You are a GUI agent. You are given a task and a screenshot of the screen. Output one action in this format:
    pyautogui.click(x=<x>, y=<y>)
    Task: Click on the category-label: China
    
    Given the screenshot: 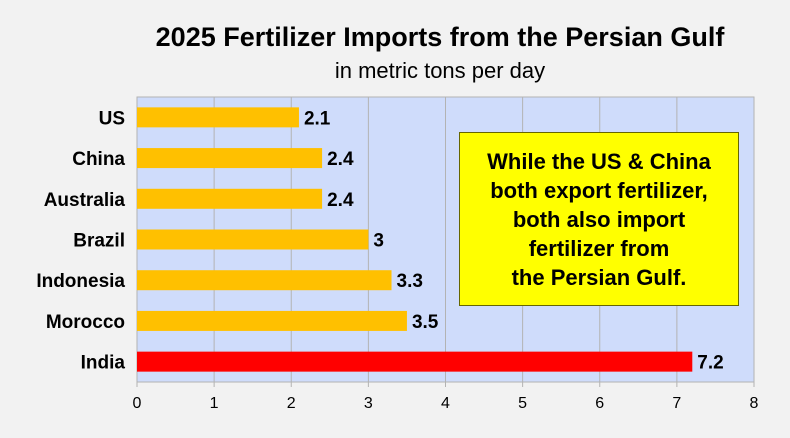 What is the action you would take?
    pyautogui.click(x=98, y=159)
    